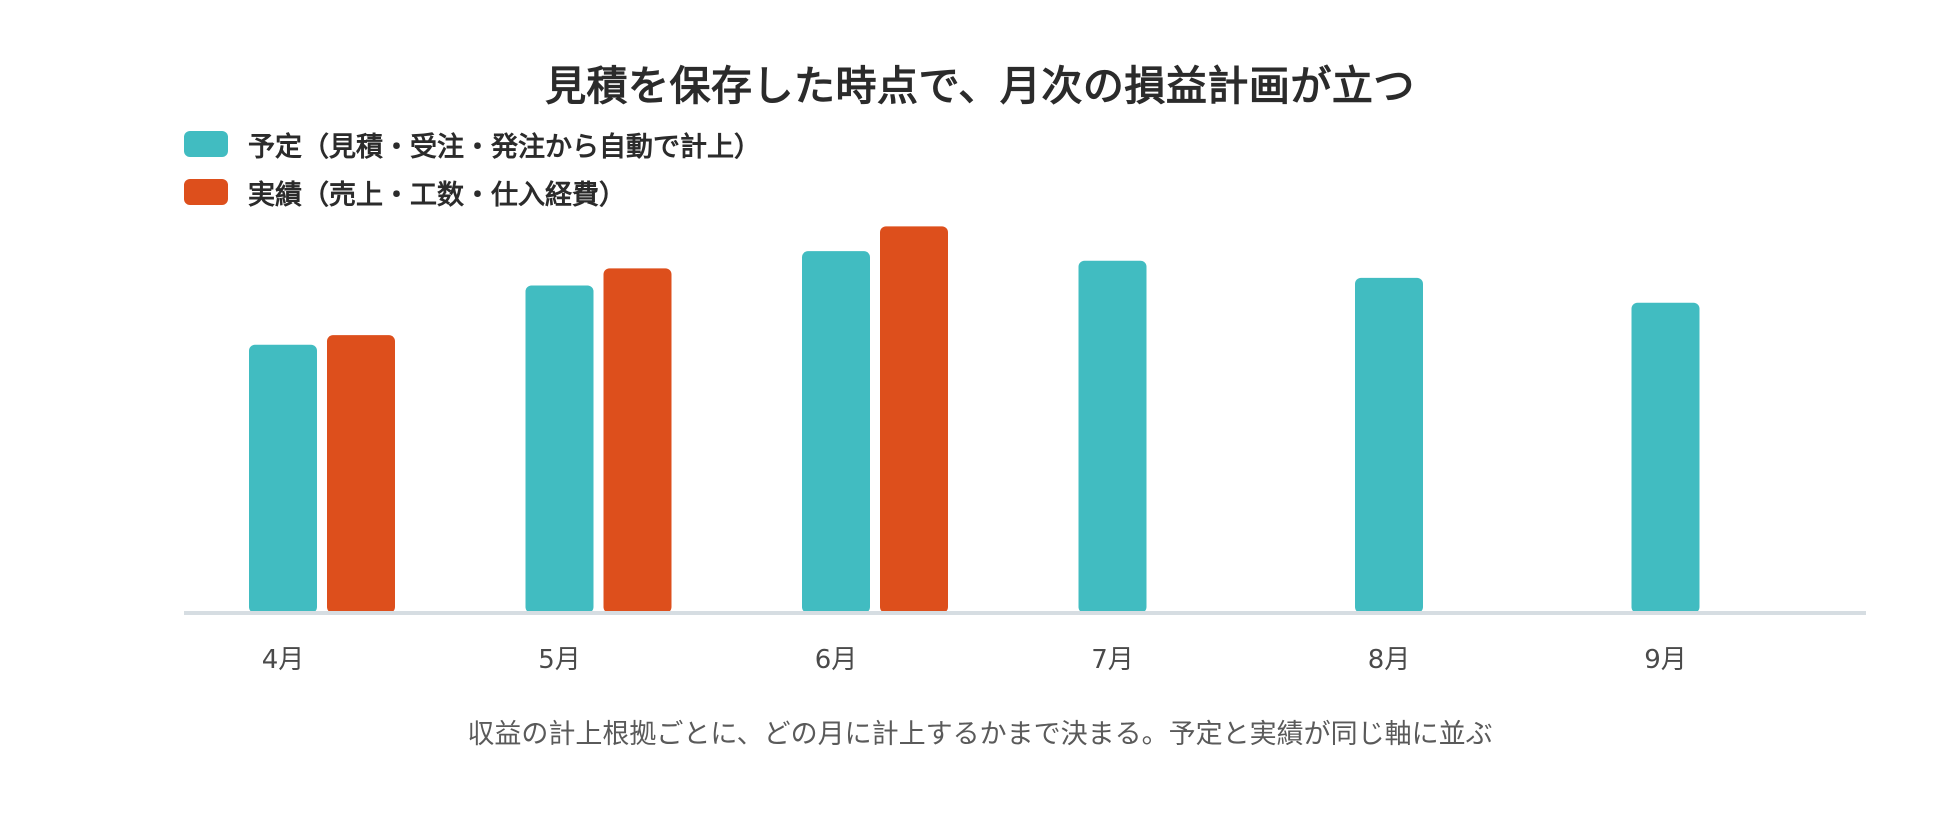  What do you see at coordinates (206, 144) in the screenshot?
I see `legend-swatch-plan` at bounding box center [206, 144].